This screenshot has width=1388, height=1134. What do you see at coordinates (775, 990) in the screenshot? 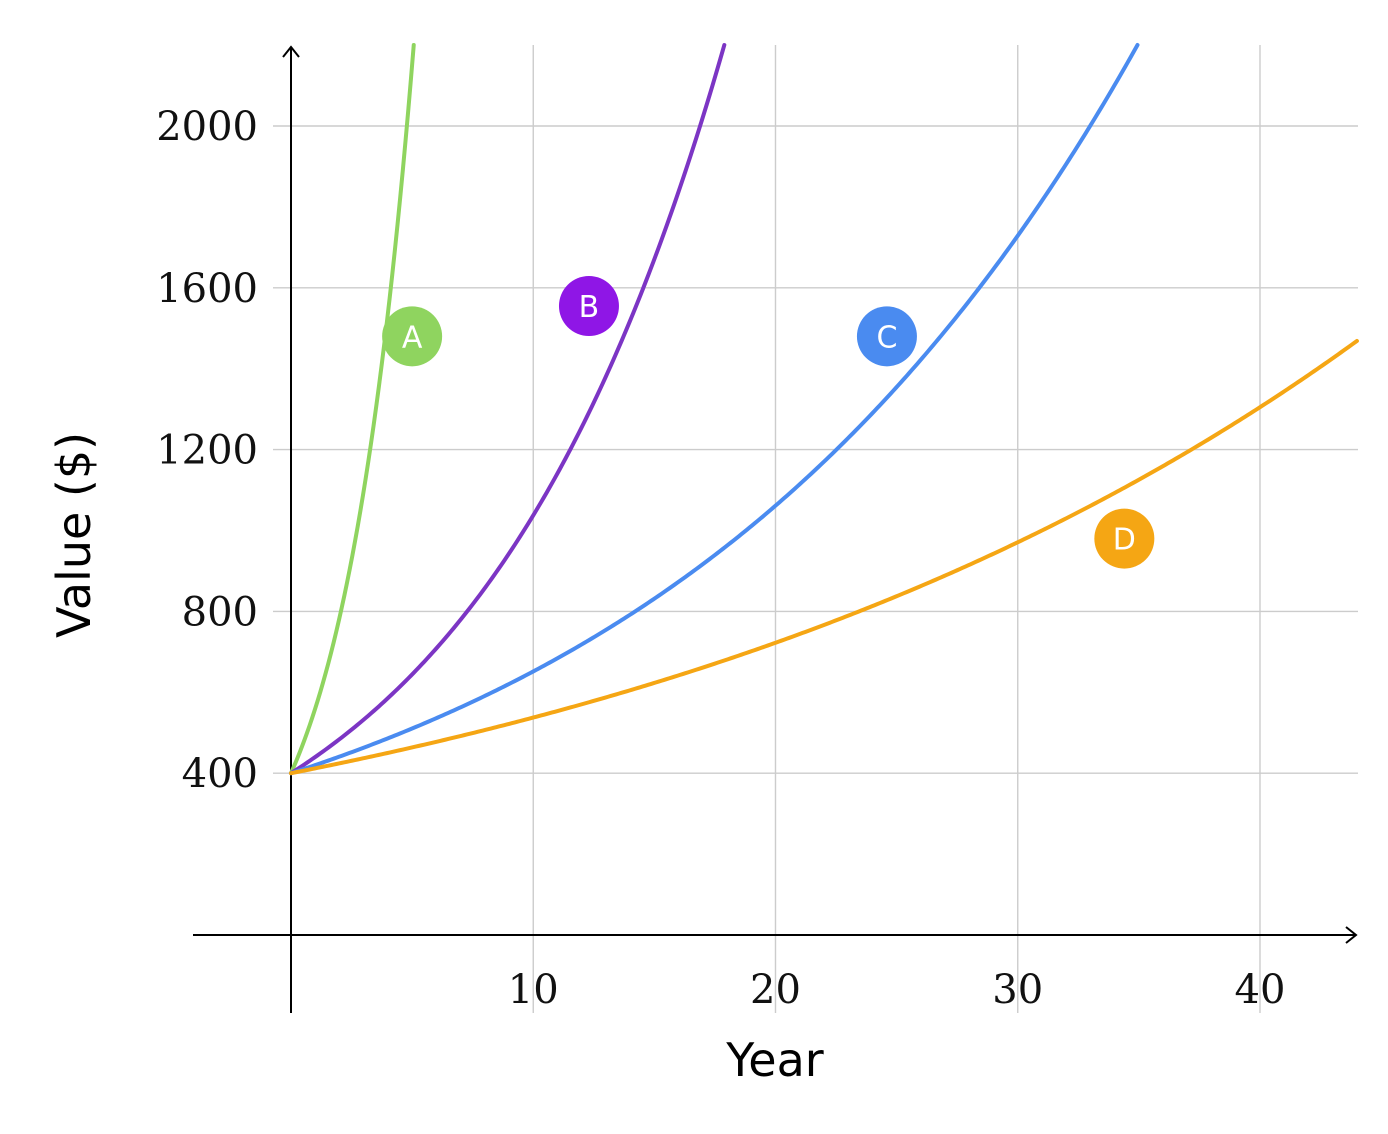
I see `x-tick-label: 20` at bounding box center [775, 990].